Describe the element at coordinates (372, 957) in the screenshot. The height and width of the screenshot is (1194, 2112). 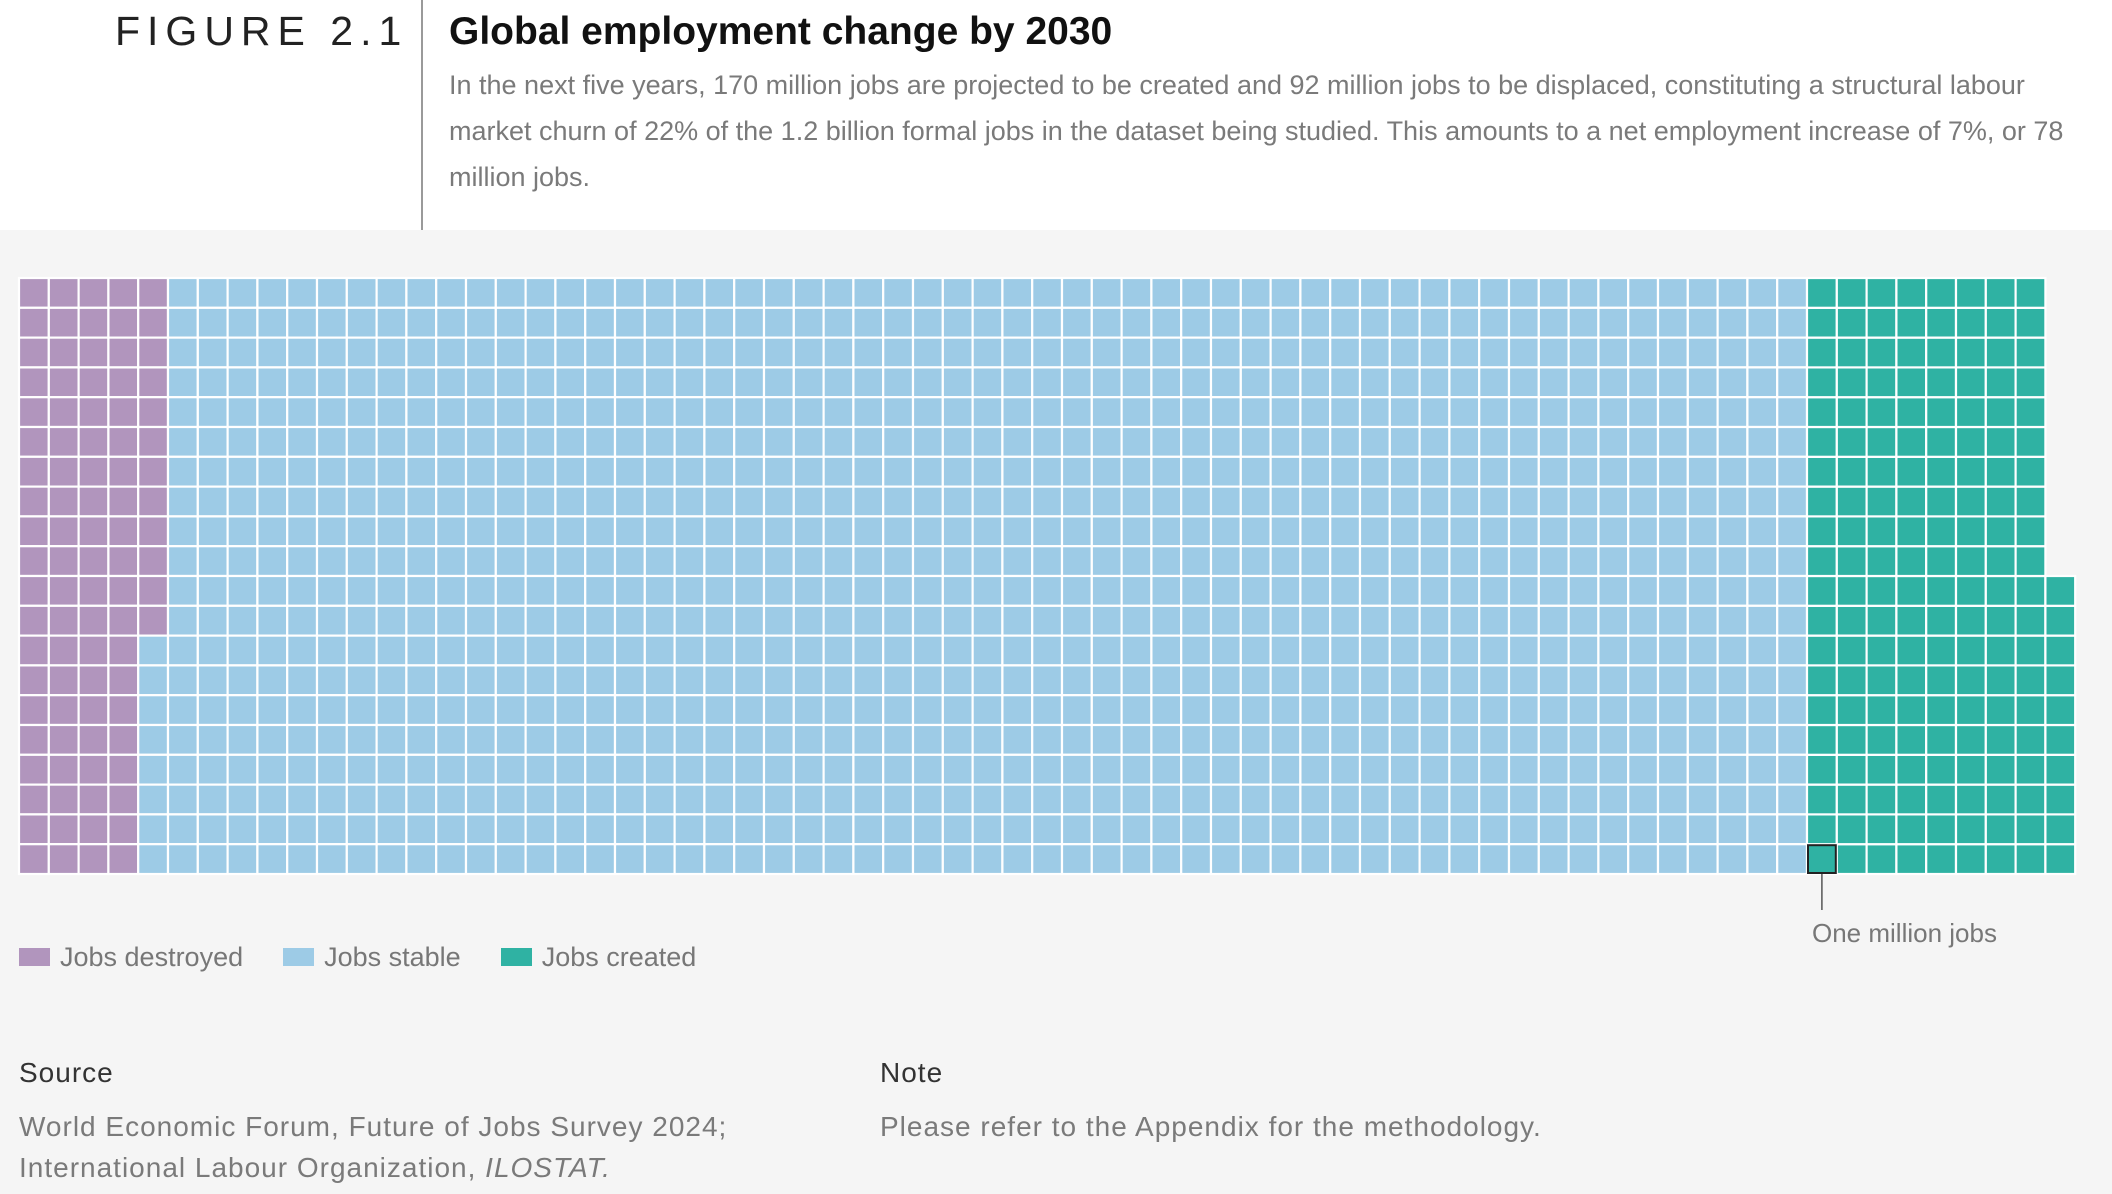
I see `legend-item-stable: Jobs stable` at that location.